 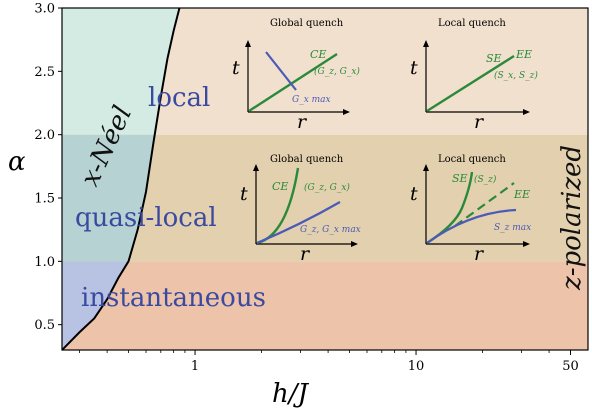 What do you see at coordinates (311, 100) in the screenshot?
I see `inset-label-gx-max: G_x max` at bounding box center [311, 100].